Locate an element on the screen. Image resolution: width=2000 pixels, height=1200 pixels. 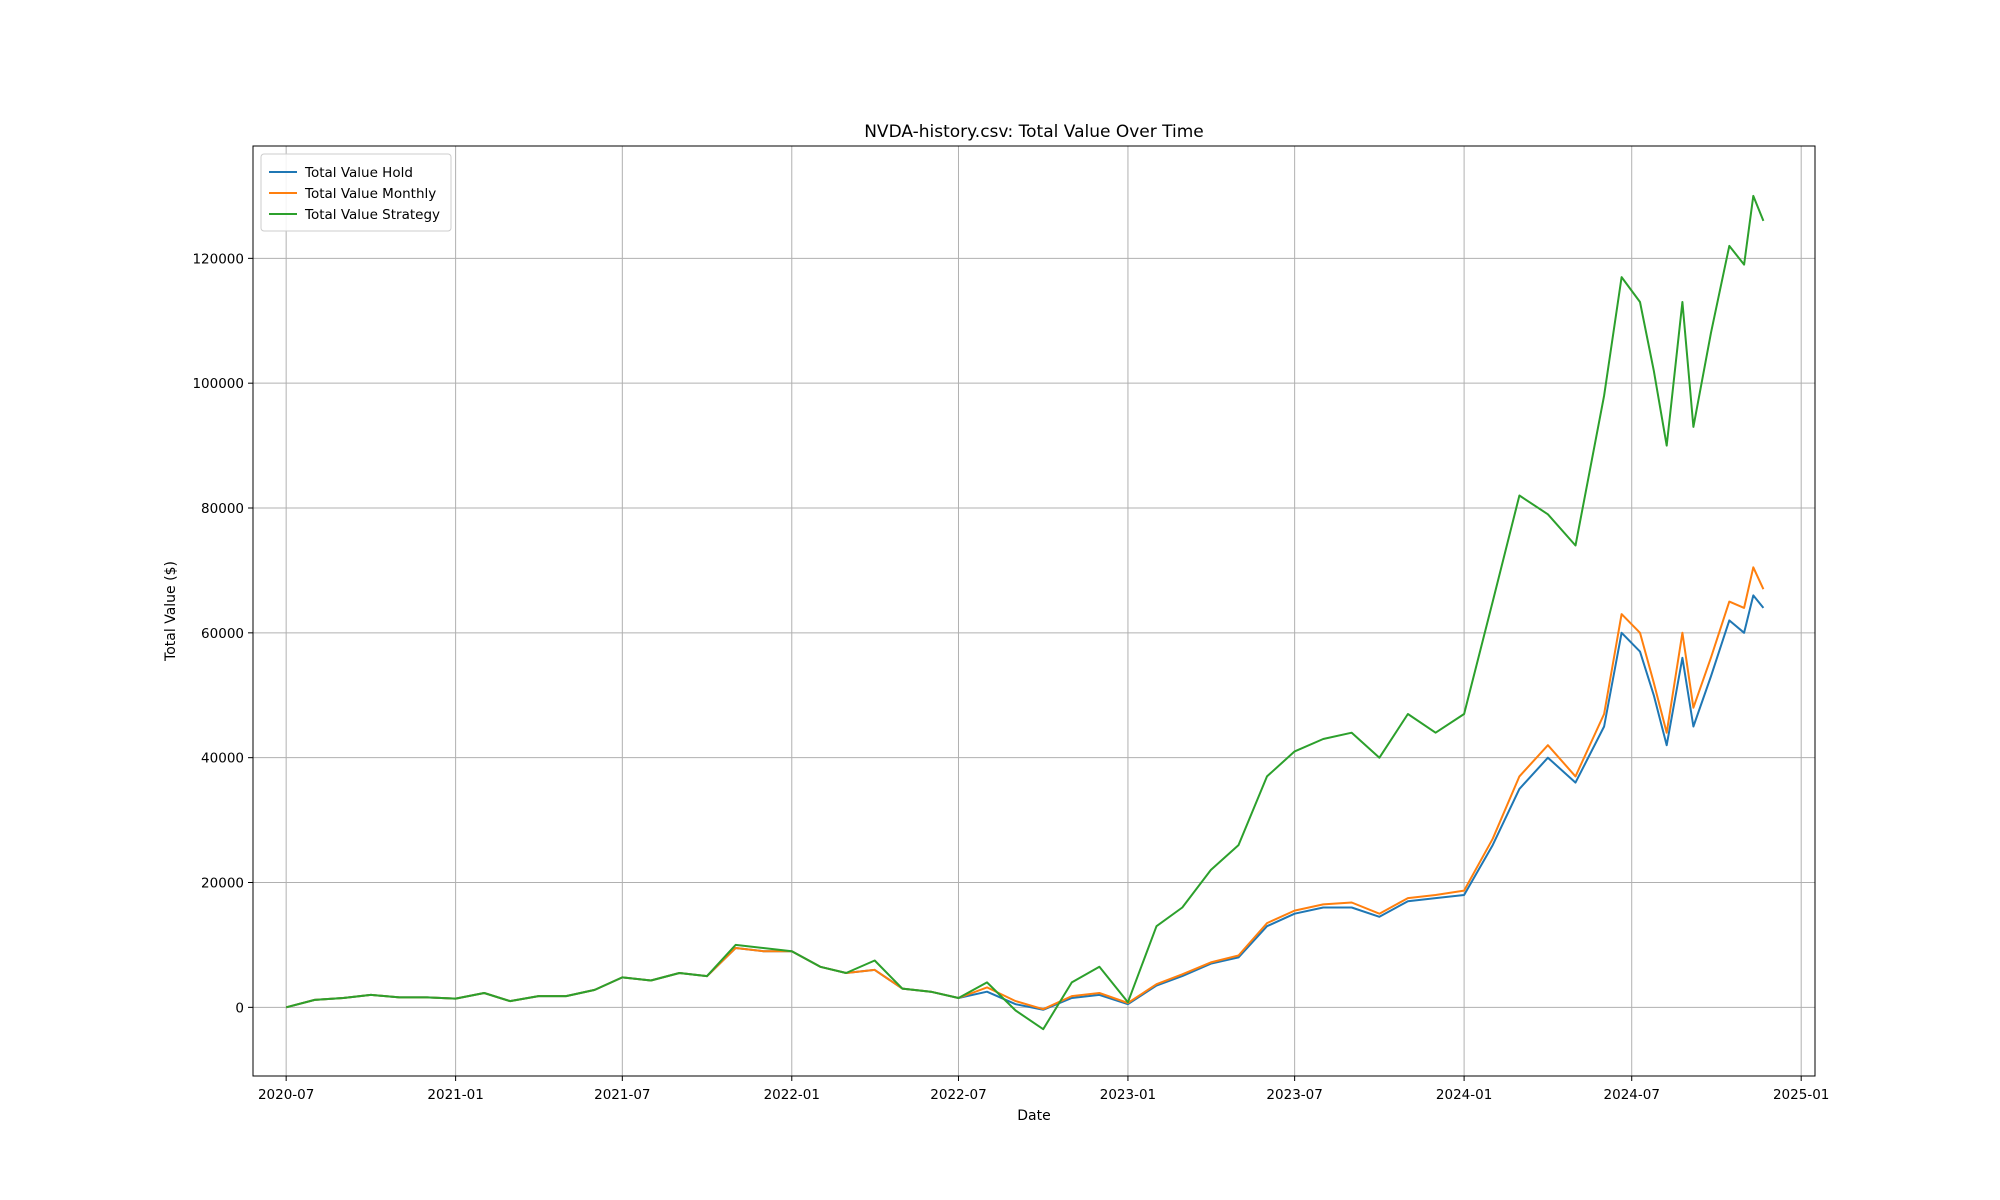
y-tick-label: 40000 is located at coordinates (222, 759).